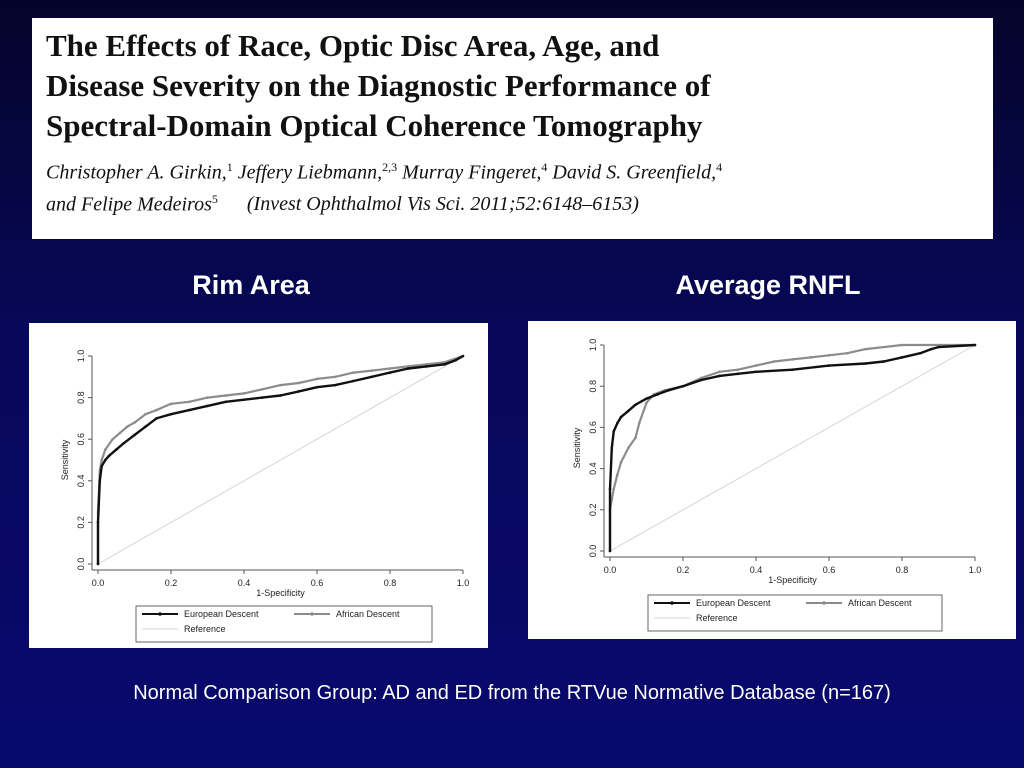 The height and width of the screenshot is (768, 1024). Describe the element at coordinates (81, 356) in the screenshot. I see `y-tick-label: 1.0` at that location.